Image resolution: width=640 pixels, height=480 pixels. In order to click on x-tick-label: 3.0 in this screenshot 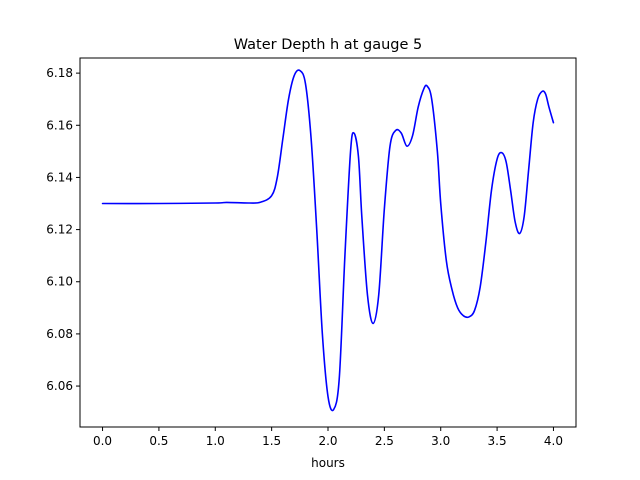, I will do `click(440, 441)`.